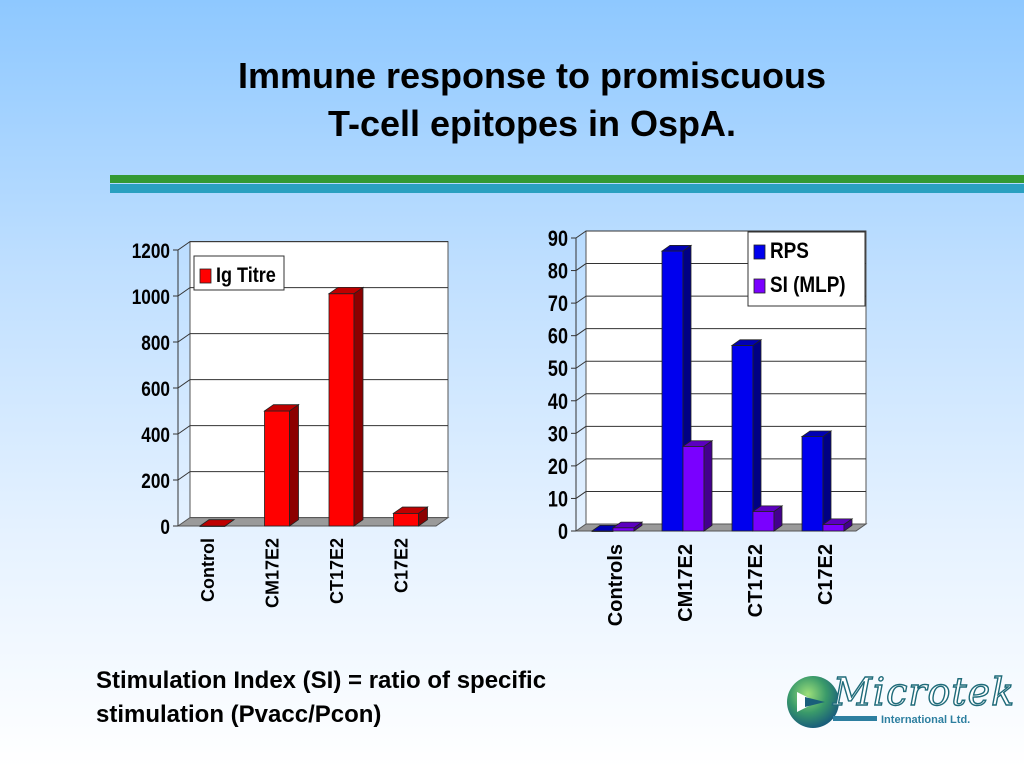 This screenshot has width=1024, height=768. What do you see at coordinates (558, 402) in the screenshot?
I see `y-tick-label: 40` at bounding box center [558, 402].